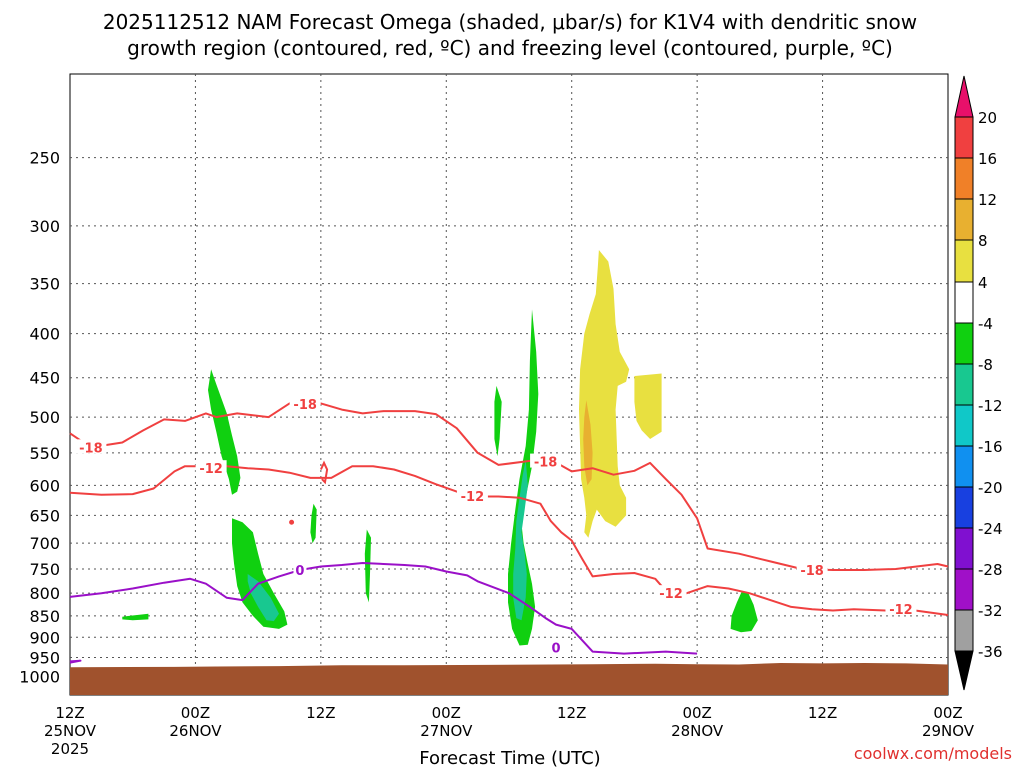 The image size is (1024, 768). Describe the element at coordinates (987, 200) in the screenshot. I see `colorbar-label: 12` at that location.